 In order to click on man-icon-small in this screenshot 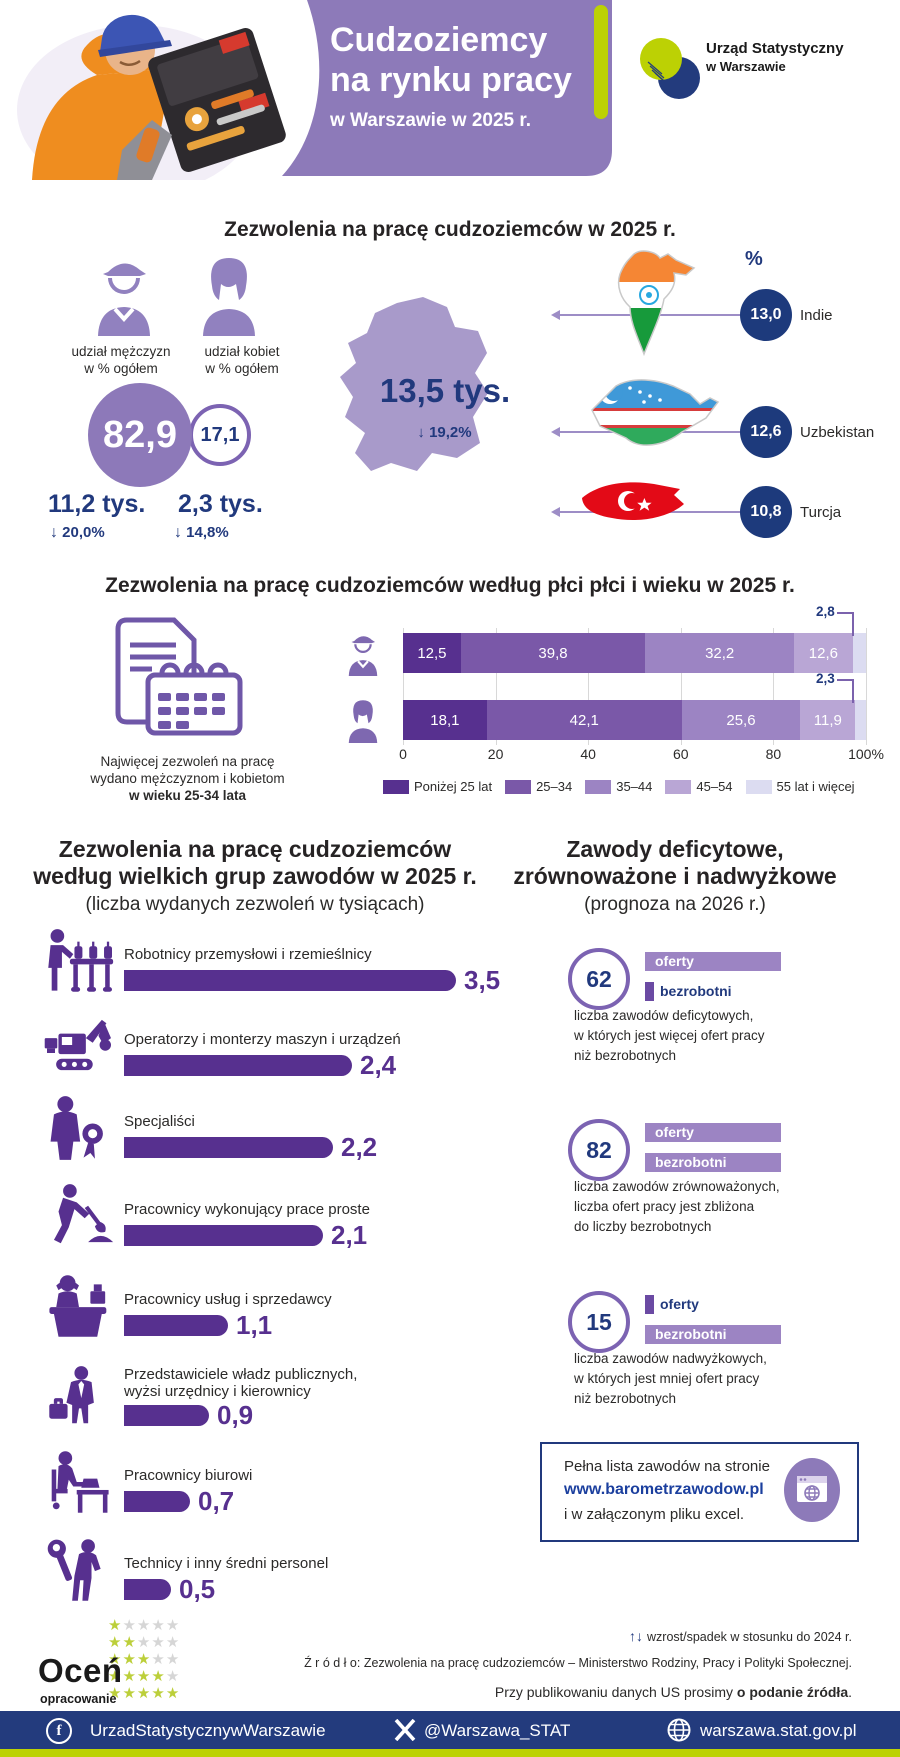, I will do `click(363, 656)`.